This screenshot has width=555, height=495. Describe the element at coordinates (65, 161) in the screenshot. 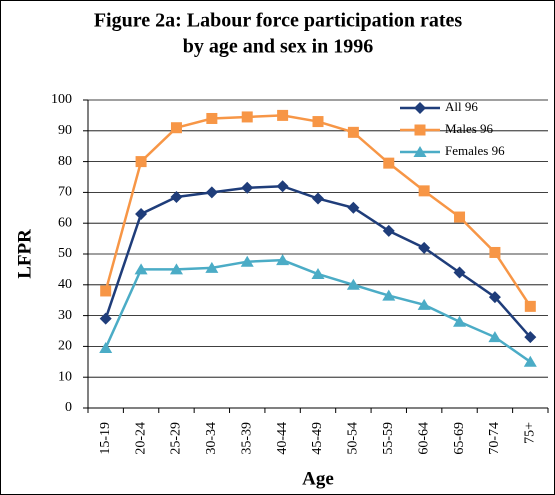

I see `y-tick-label: 80` at that location.